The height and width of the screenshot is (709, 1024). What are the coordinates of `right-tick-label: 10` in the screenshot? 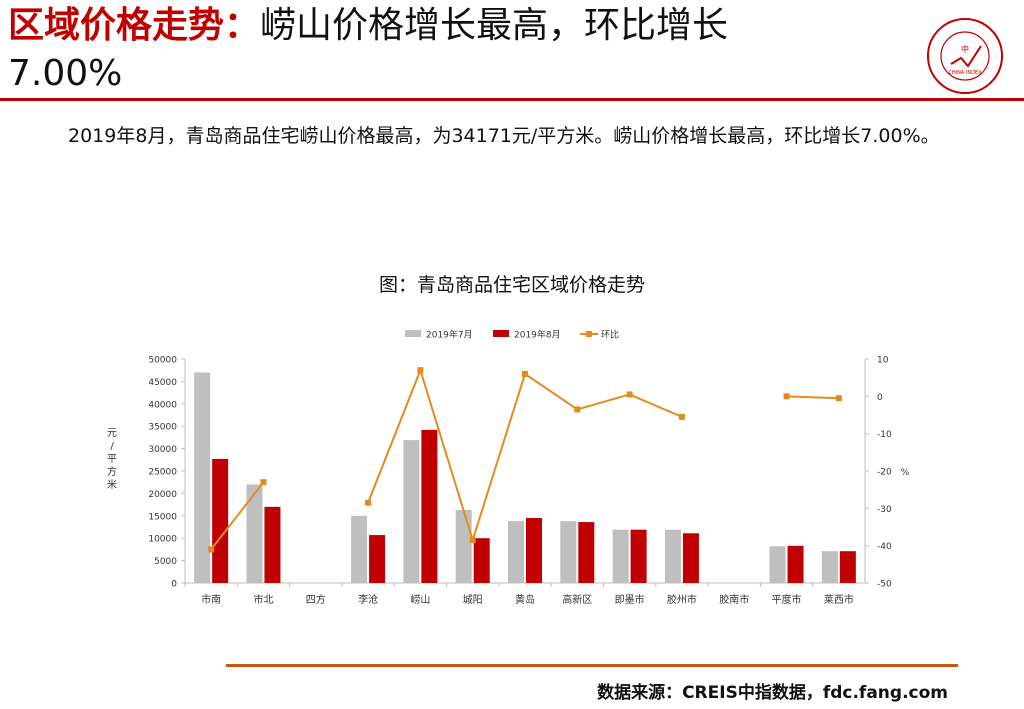 It's located at (883, 361).